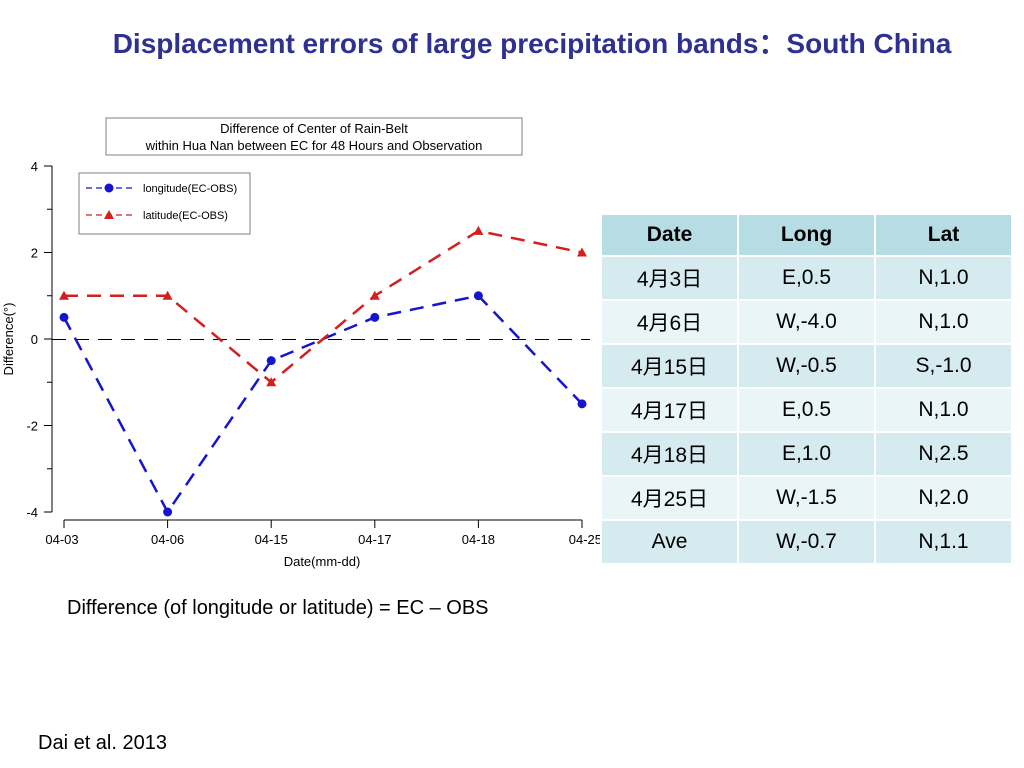  I want to click on x-tick-label: 04-17, so click(374, 539).